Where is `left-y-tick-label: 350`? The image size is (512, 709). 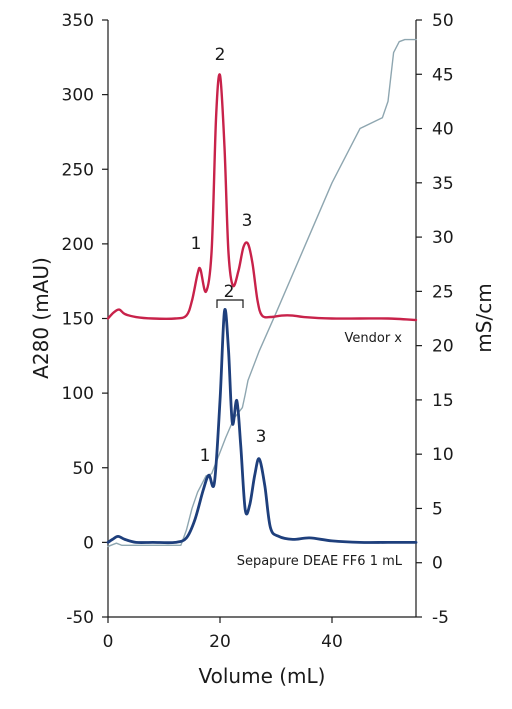 left-y-tick-label: 350 is located at coordinates (78, 21).